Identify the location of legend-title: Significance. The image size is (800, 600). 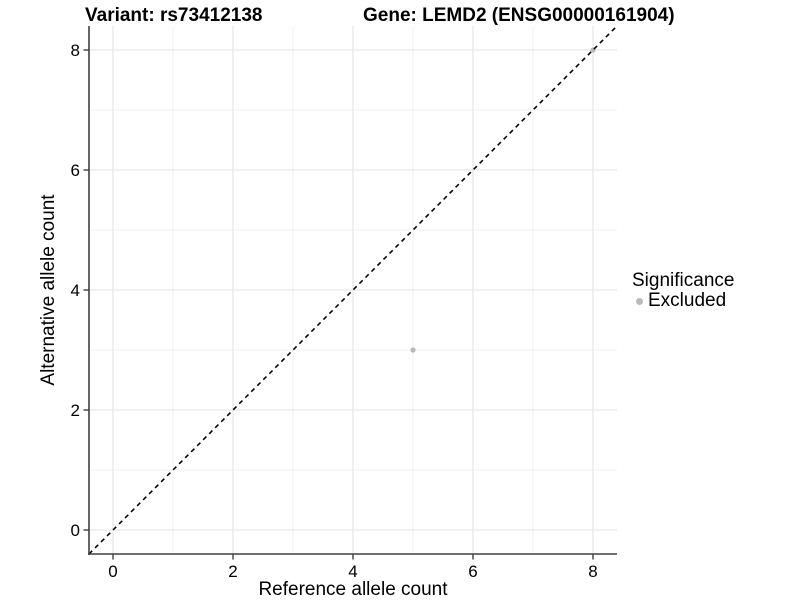
(683, 280).